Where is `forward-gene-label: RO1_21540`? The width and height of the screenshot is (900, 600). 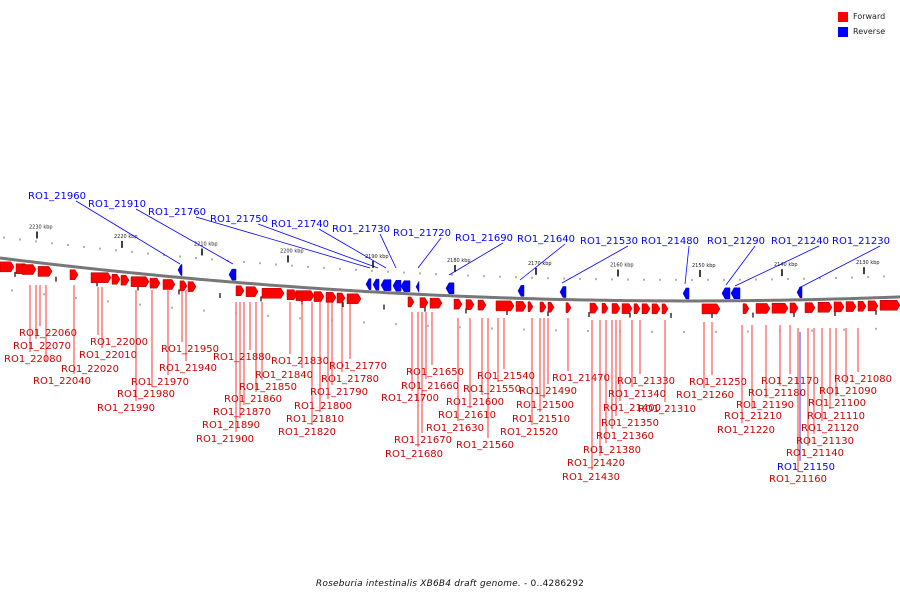 forward-gene-label: RO1_21540 is located at coordinates (506, 376).